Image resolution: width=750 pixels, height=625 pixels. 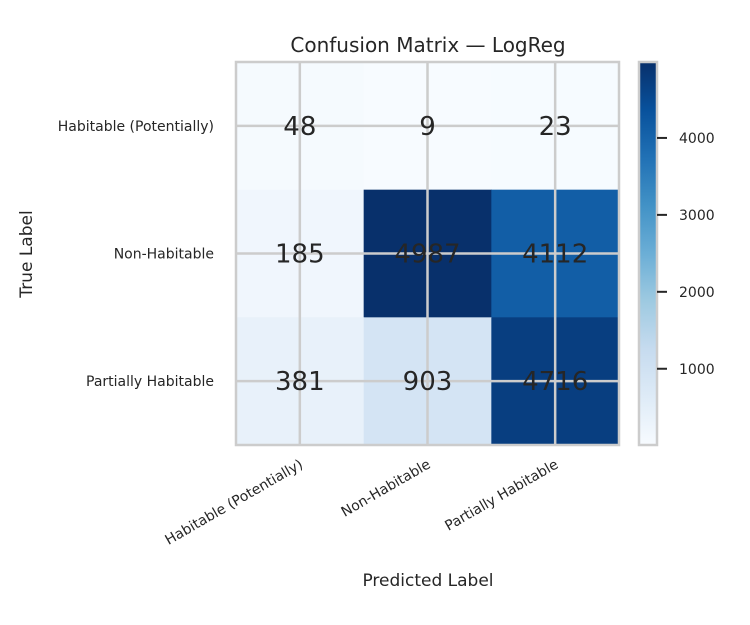 I want to click on cell-value-label: 4987, so click(x=427, y=255).